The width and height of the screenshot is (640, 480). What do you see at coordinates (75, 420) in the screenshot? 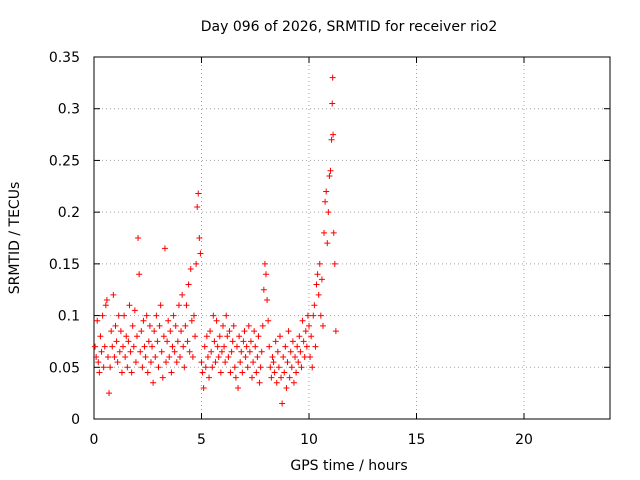
I see `y-tick-label: 0` at bounding box center [75, 420].